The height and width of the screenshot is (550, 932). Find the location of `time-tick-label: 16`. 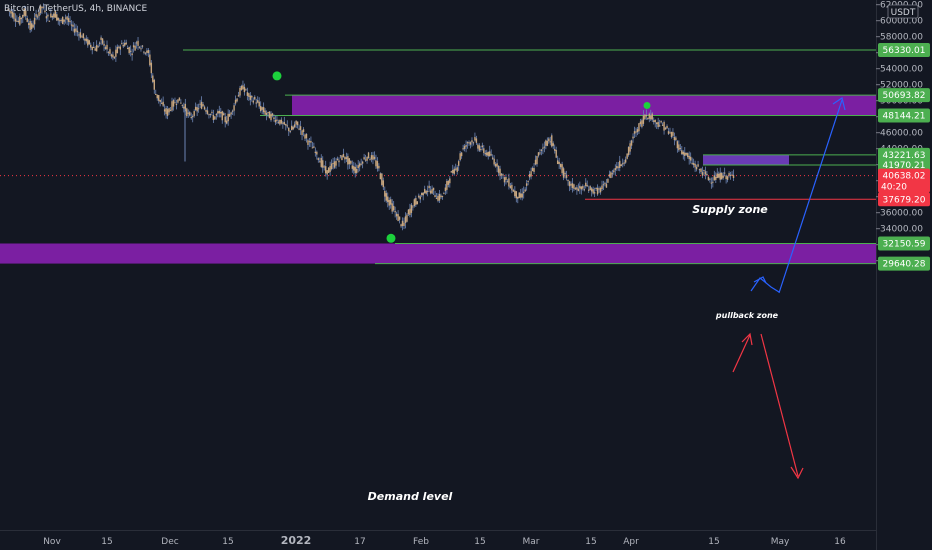

time-tick-label: 16 is located at coordinates (840, 542).